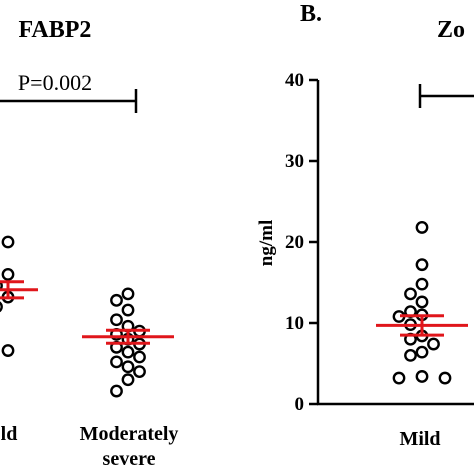 The image size is (474, 474). What do you see at coordinates (266, 243) in the screenshot?
I see `panel-b-y-axis-label: ng/ml` at bounding box center [266, 243].